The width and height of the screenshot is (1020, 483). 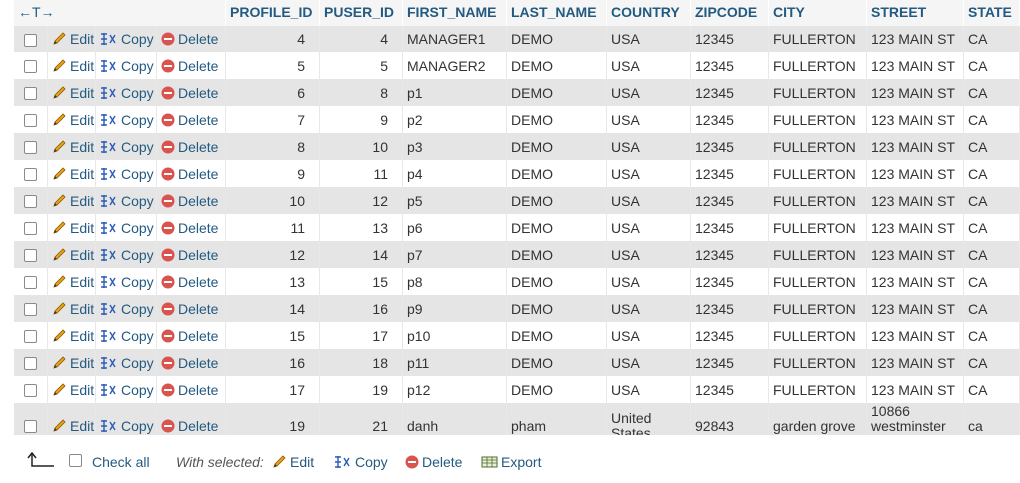 I want to click on check-all-checkbox, so click(x=75, y=460).